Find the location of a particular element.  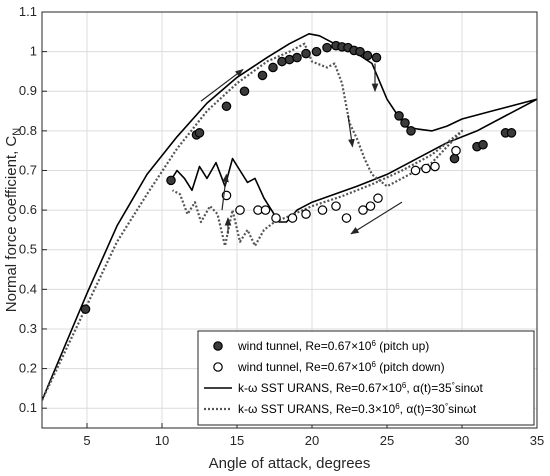

y-tick-label: 1 is located at coordinates (33, 51).